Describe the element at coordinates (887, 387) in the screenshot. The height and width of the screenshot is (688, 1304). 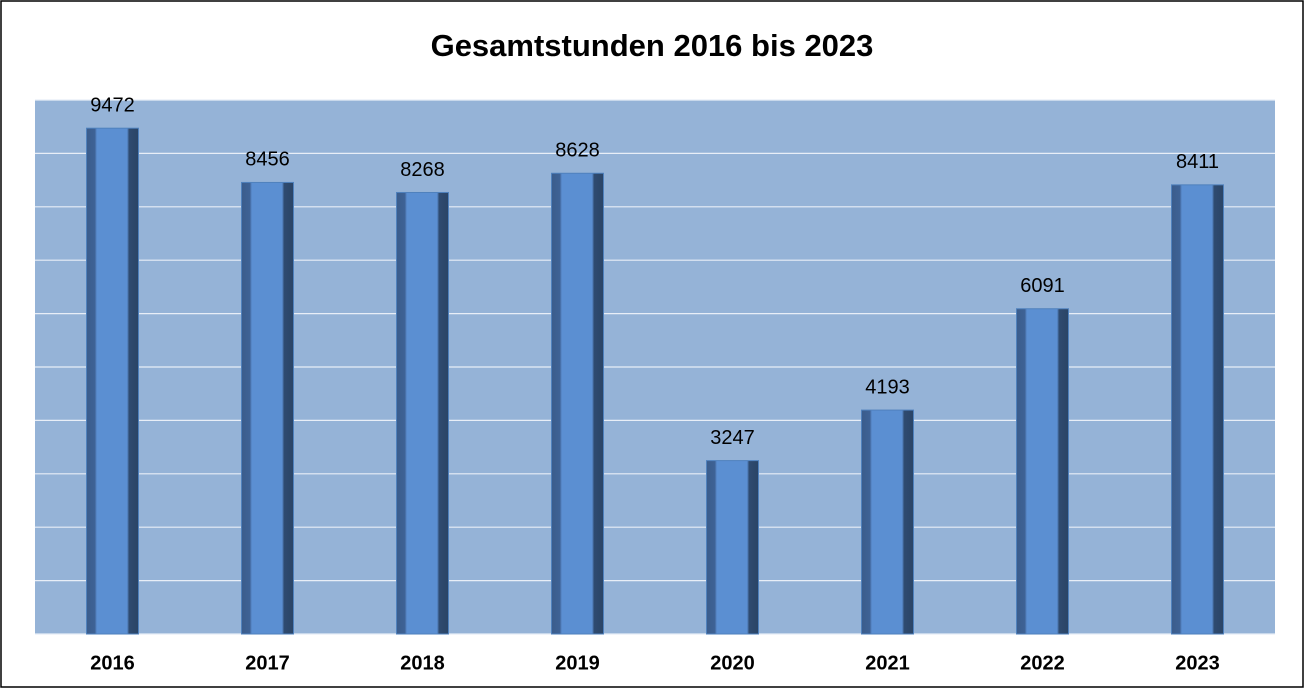
I see `data-label: 4193` at that location.